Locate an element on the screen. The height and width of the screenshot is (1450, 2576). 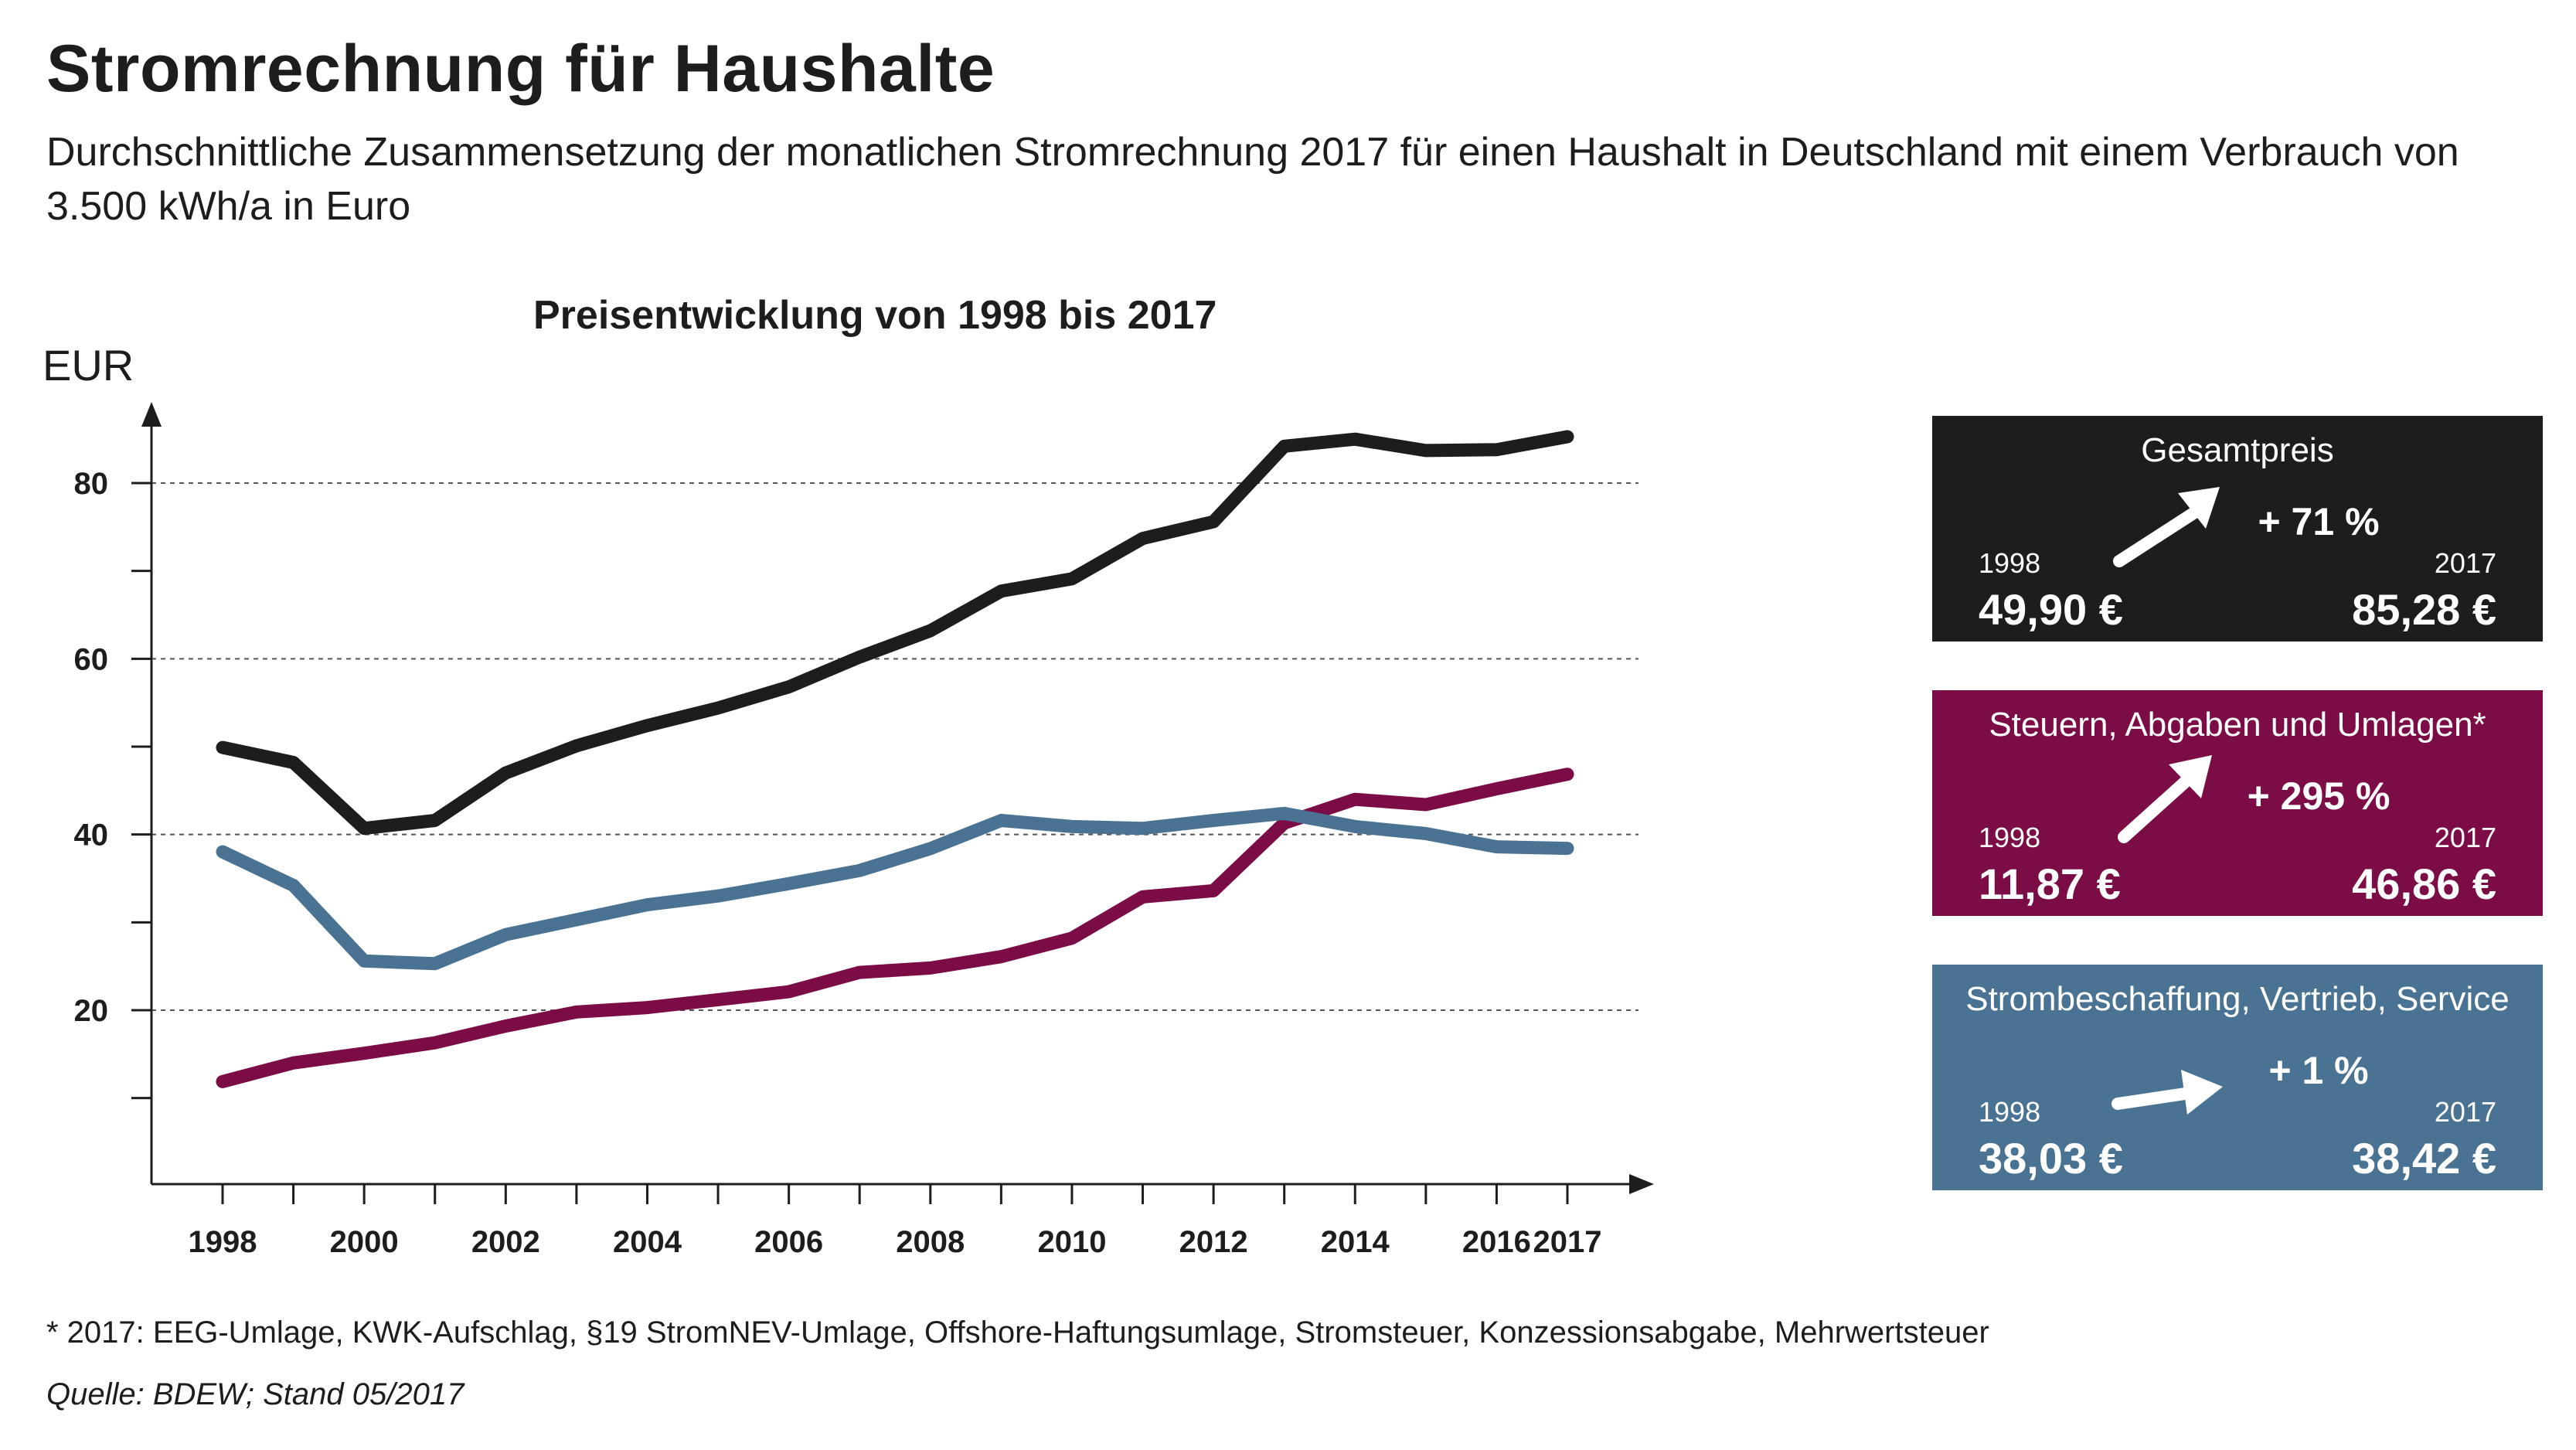
x-tick-label: 2004 is located at coordinates (647, 1242).